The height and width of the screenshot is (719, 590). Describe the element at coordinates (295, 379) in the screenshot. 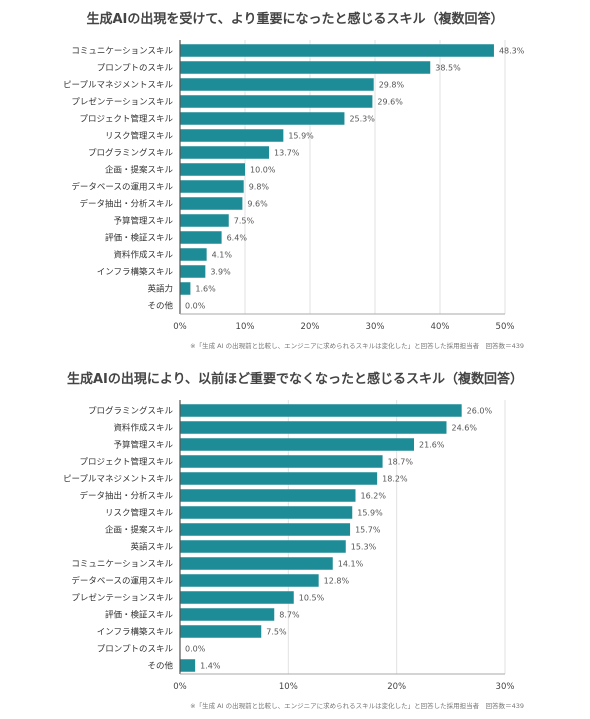

I see `chart-2-title: 生成AIの出現により、以前ほど重要でなくなったと感じるスキル（複数回答）` at that location.